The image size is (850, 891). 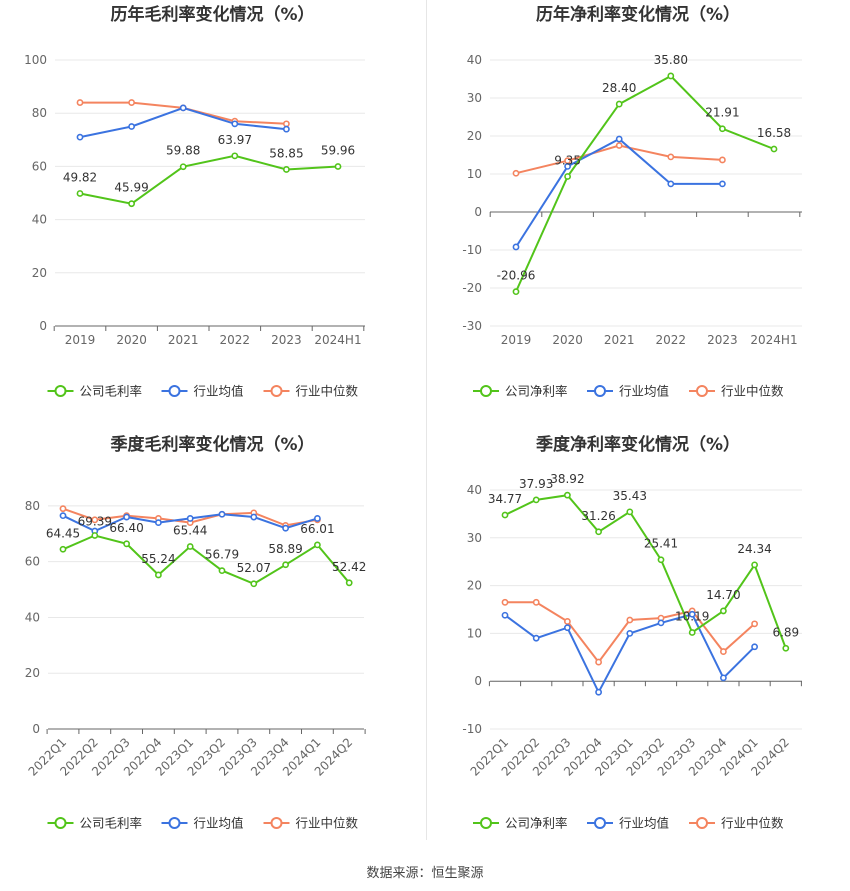 I want to click on y-tick-label: 0, so click(x=478, y=681).